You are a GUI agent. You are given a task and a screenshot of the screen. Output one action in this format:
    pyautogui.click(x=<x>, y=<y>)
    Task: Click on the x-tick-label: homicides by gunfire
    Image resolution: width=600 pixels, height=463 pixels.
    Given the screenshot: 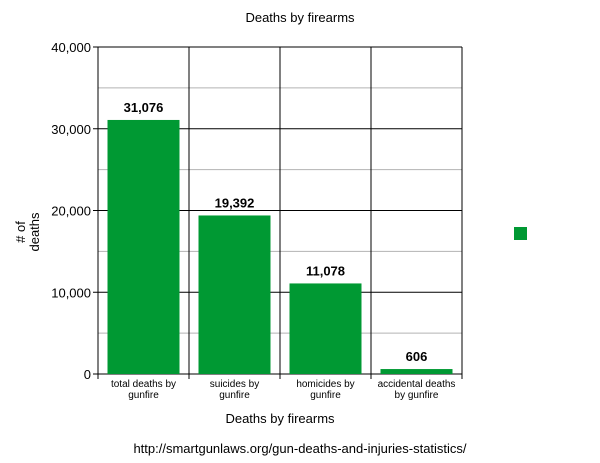 What is the action you would take?
    pyautogui.click(x=325, y=390)
    